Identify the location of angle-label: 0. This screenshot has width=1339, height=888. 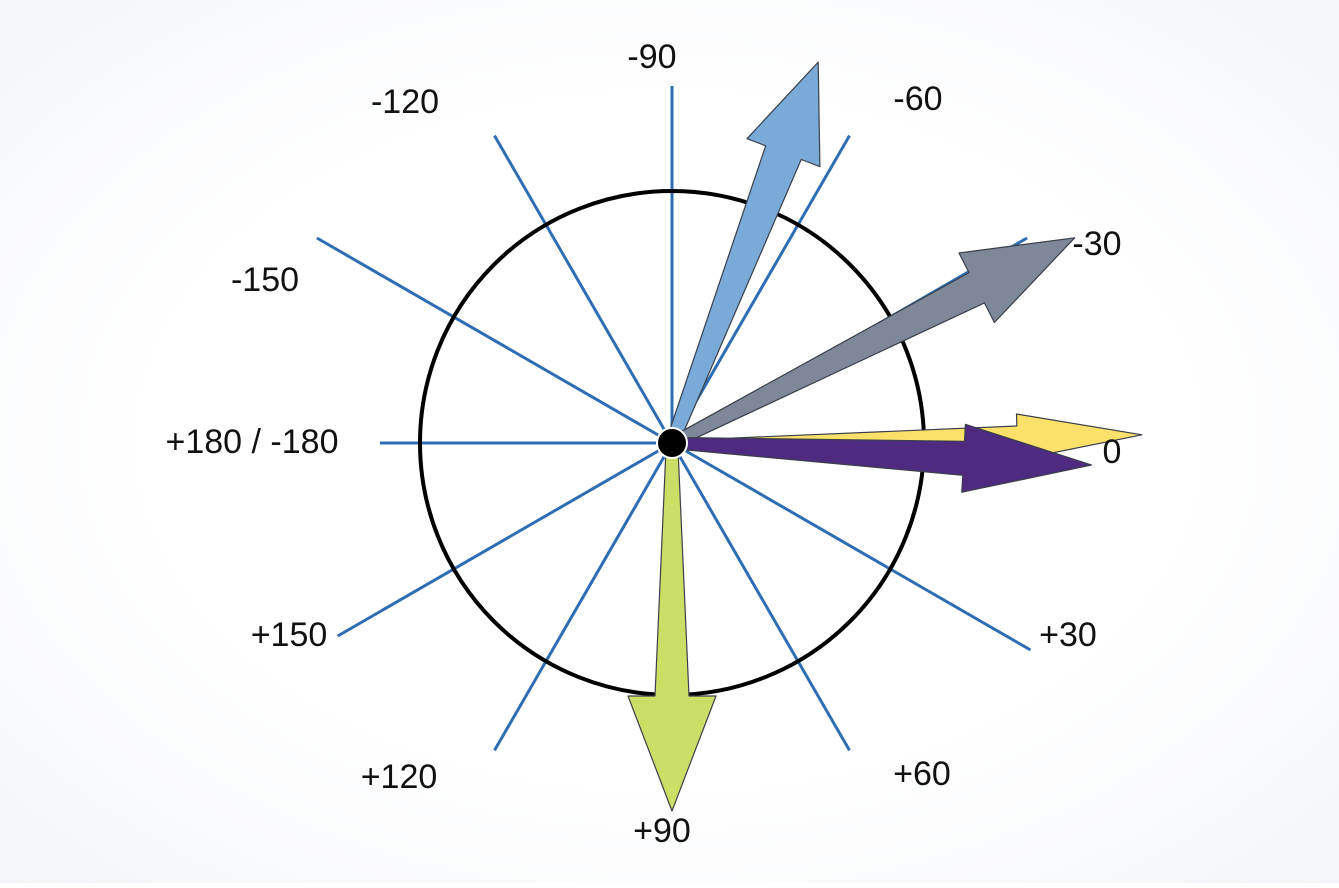
(1112, 452).